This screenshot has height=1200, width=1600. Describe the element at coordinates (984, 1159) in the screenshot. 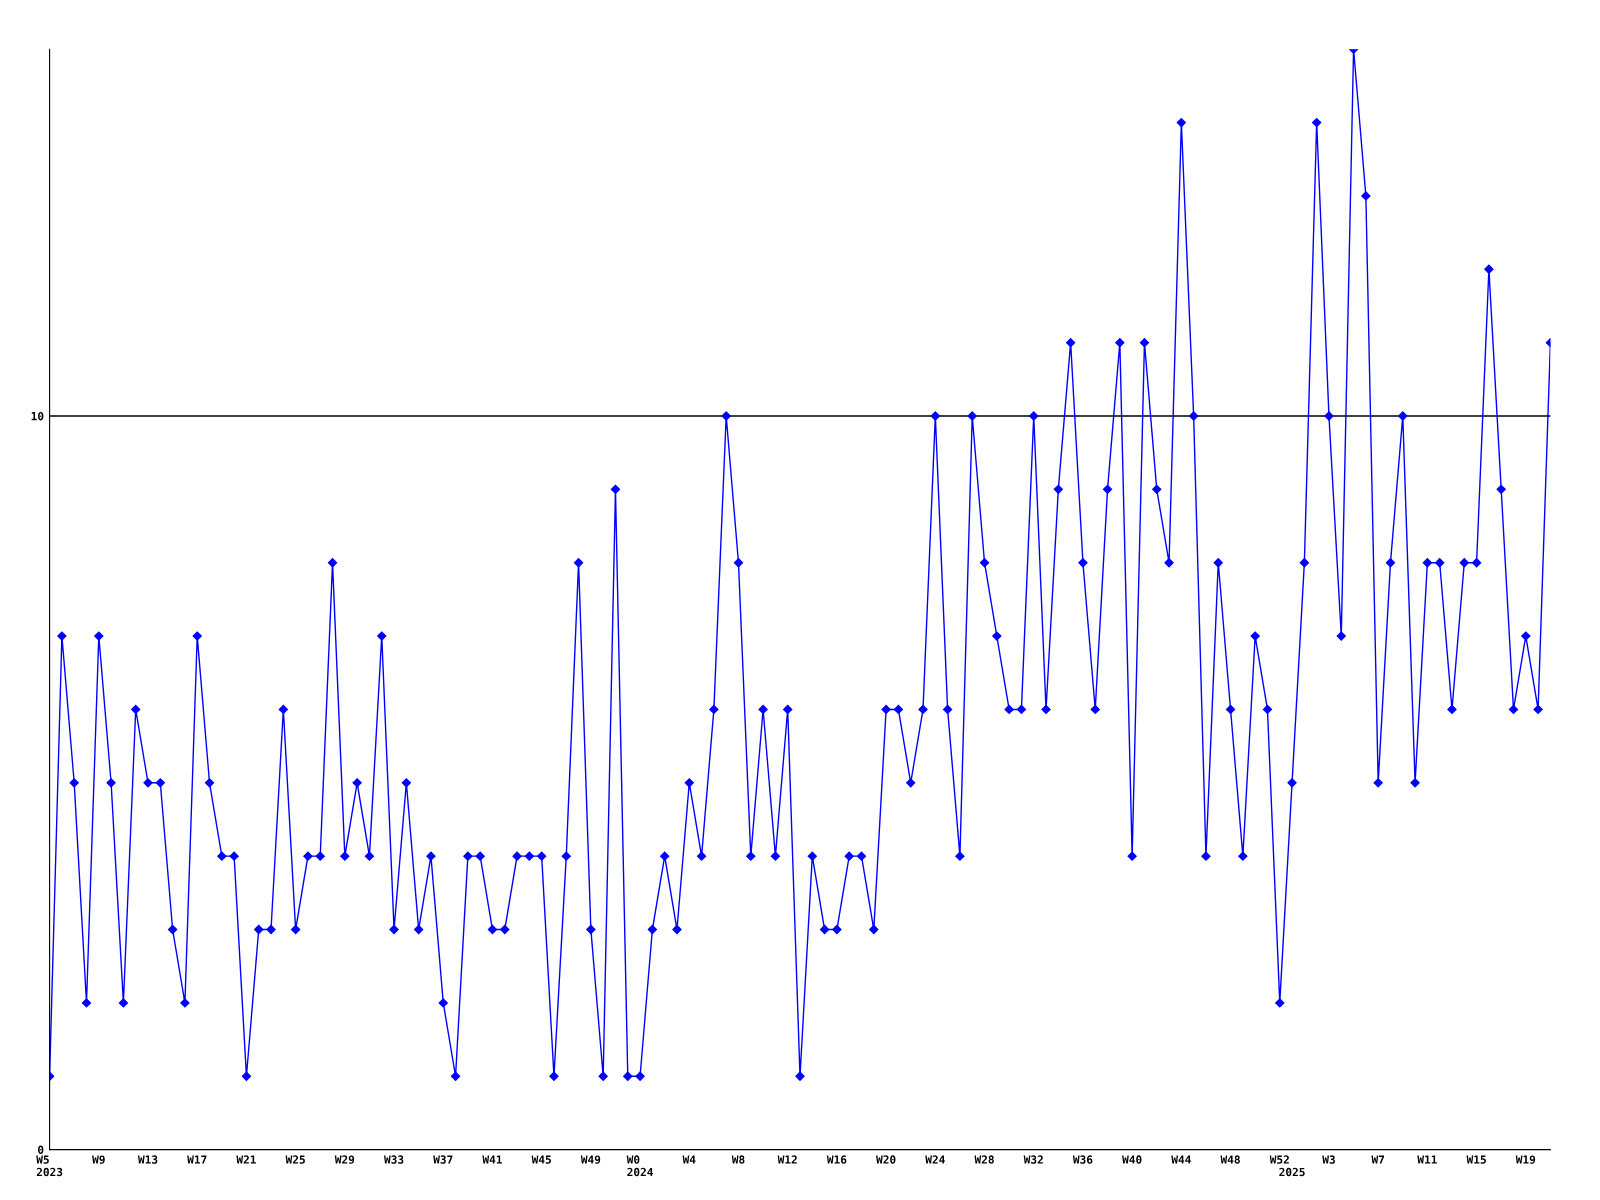

I see `x-tick-label: W28` at that location.